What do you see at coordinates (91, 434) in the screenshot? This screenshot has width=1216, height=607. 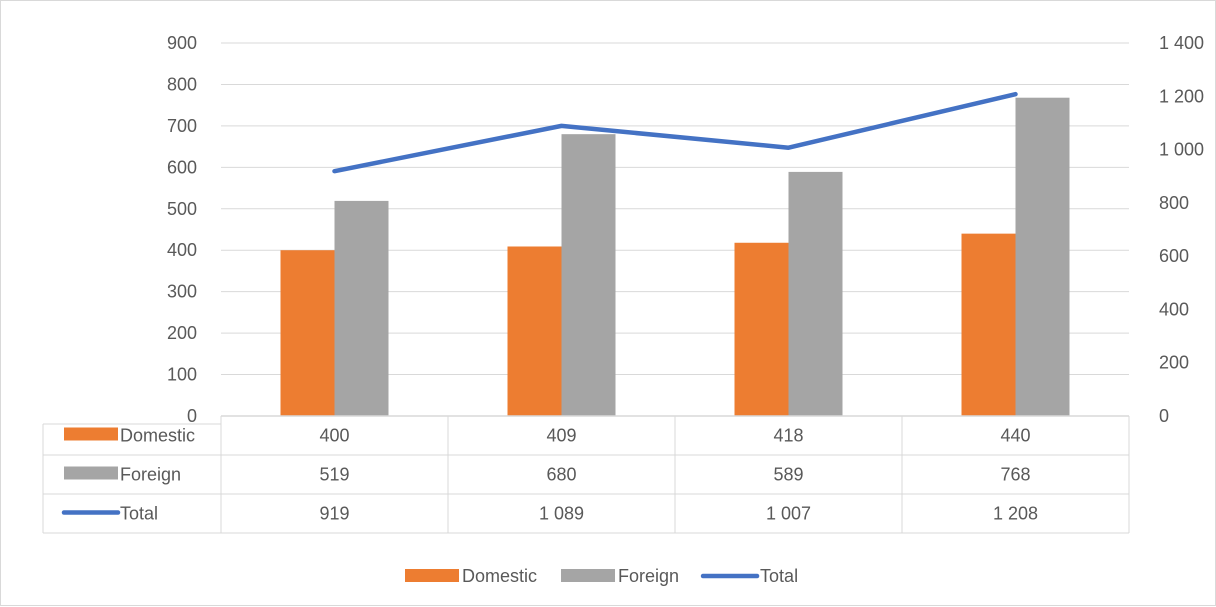 I see `table-key-domestic` at bounding box center [91, 434].